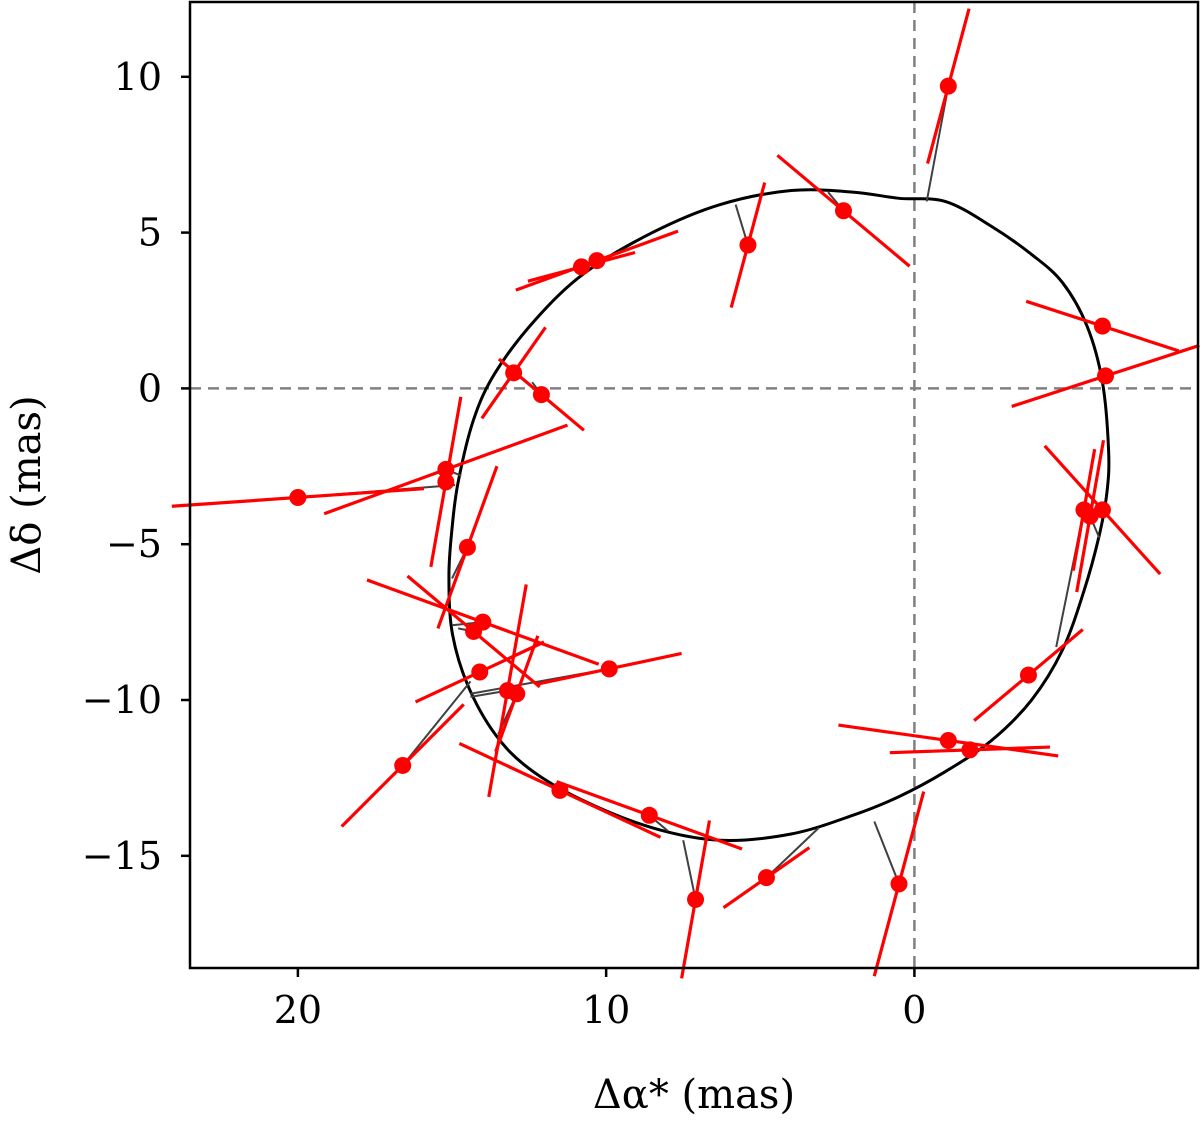 This screenshot has height=1121, width=1200. I want to click on y-tick-label: 5, so click(150, 233).